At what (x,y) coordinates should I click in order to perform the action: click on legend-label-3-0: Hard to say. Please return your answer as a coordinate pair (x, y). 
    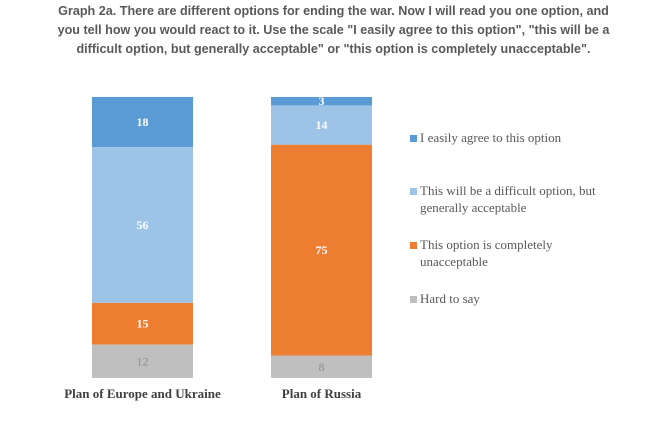
    Looking at the image, I should click on (450, 298).